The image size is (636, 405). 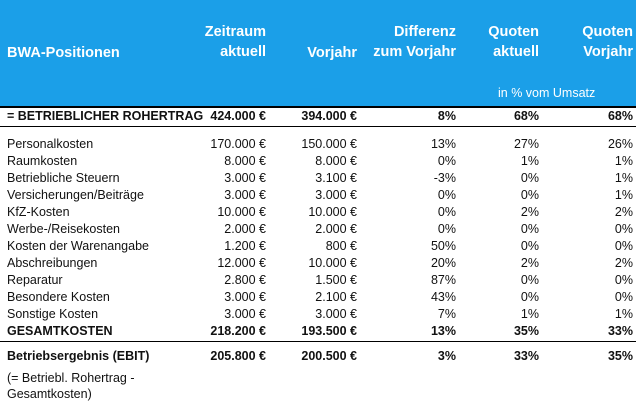 I want to click on row-prior: 193.500 €, so click(x=329, y=331).